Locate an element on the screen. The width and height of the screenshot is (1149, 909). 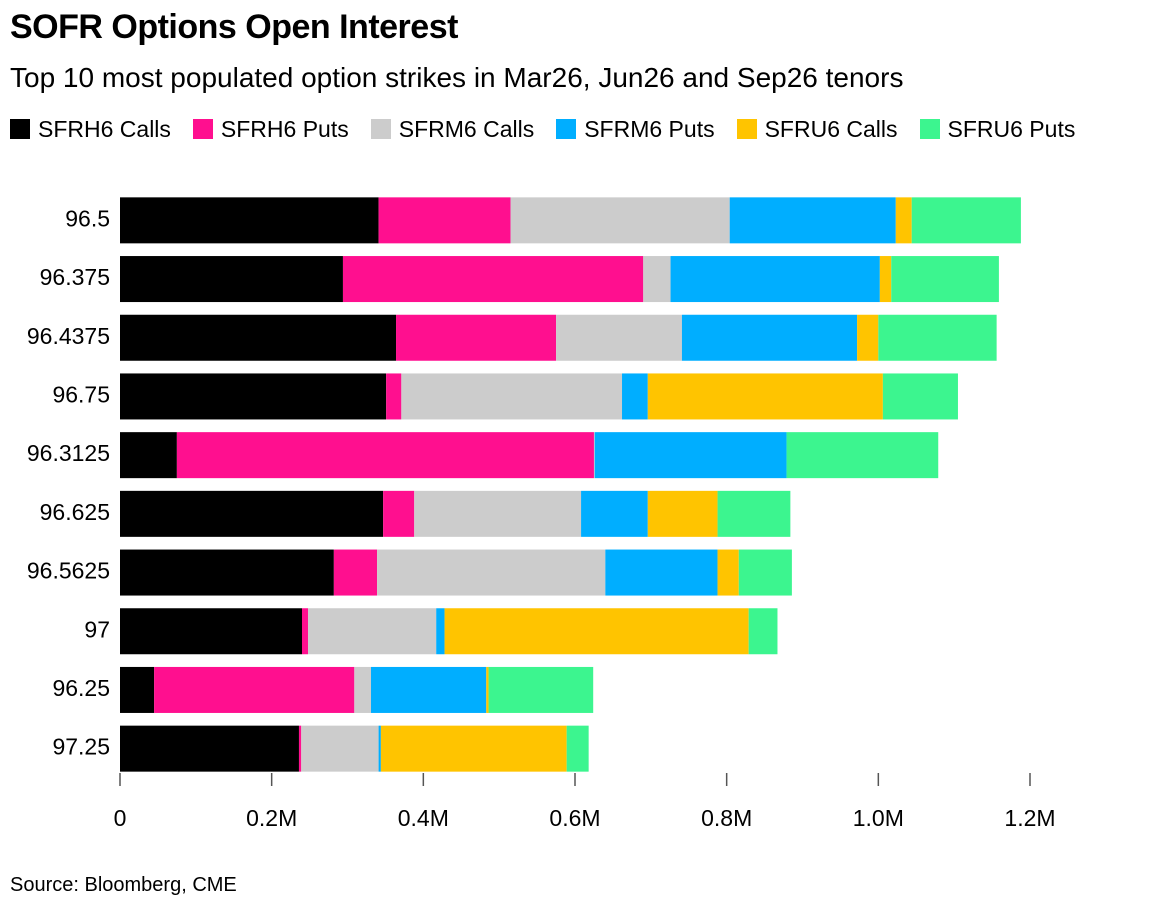
y-tick-label: 96.25 is located at coordinates (81, 688).